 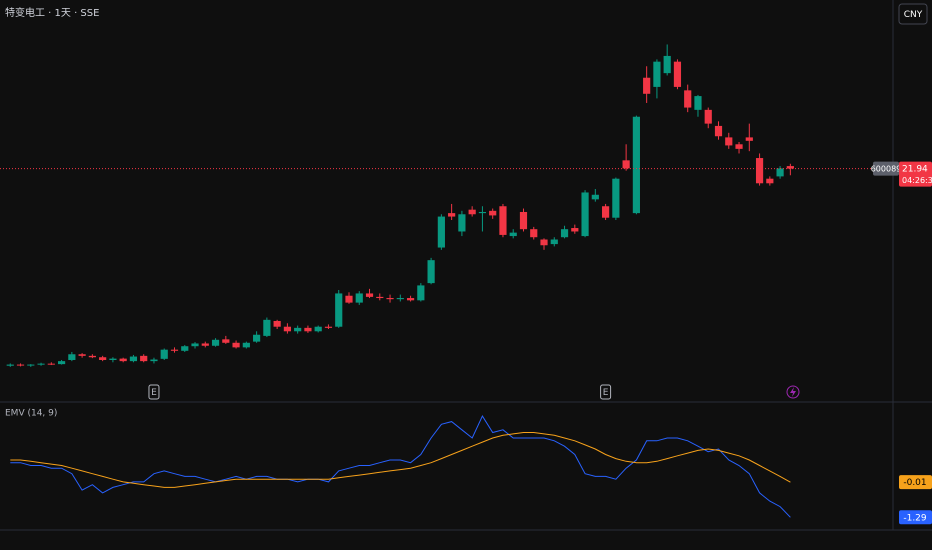 I want to click on countdown-label: 04:26:34, so click(x=917, y=180).